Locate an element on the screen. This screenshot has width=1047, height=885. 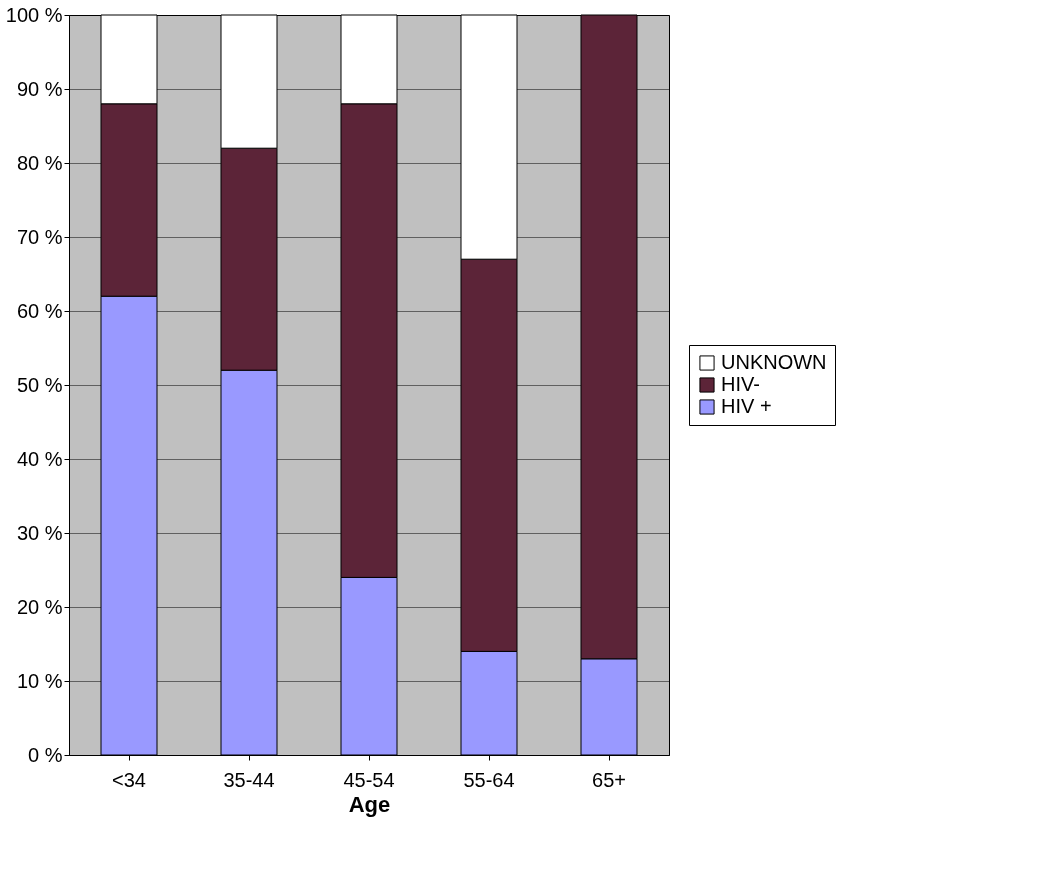
y-tick-label: 10 % is located at coordinates (39, 680).